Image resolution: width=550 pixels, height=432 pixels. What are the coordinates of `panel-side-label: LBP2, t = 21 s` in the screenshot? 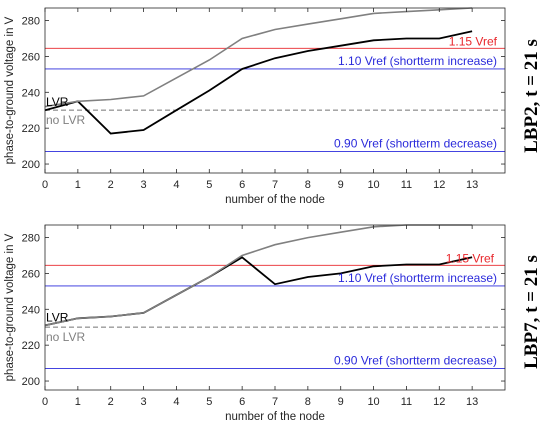 It's located at (531, 96).